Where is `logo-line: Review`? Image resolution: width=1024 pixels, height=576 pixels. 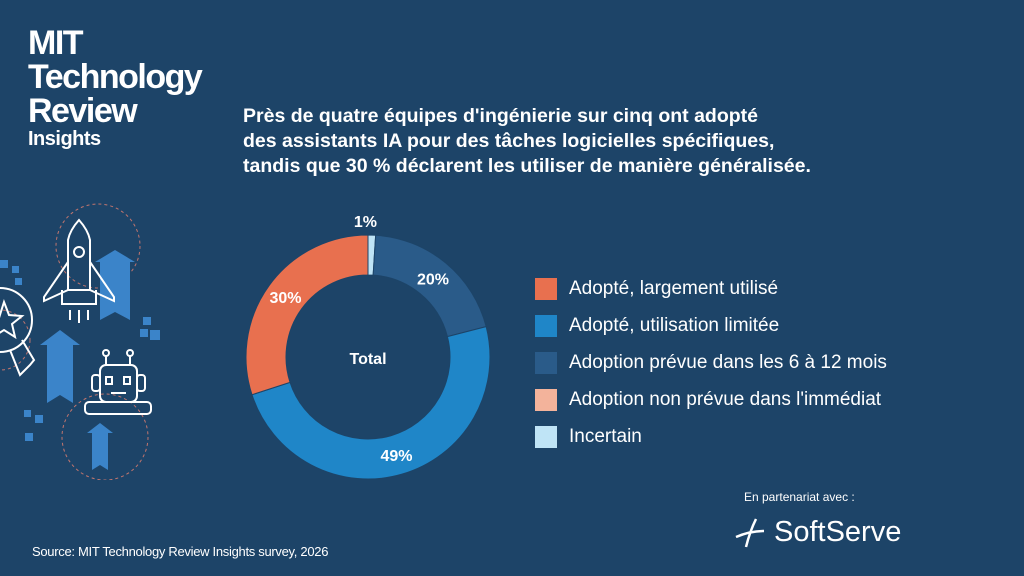
logo-line: Review is located at coordinates (83, 111).